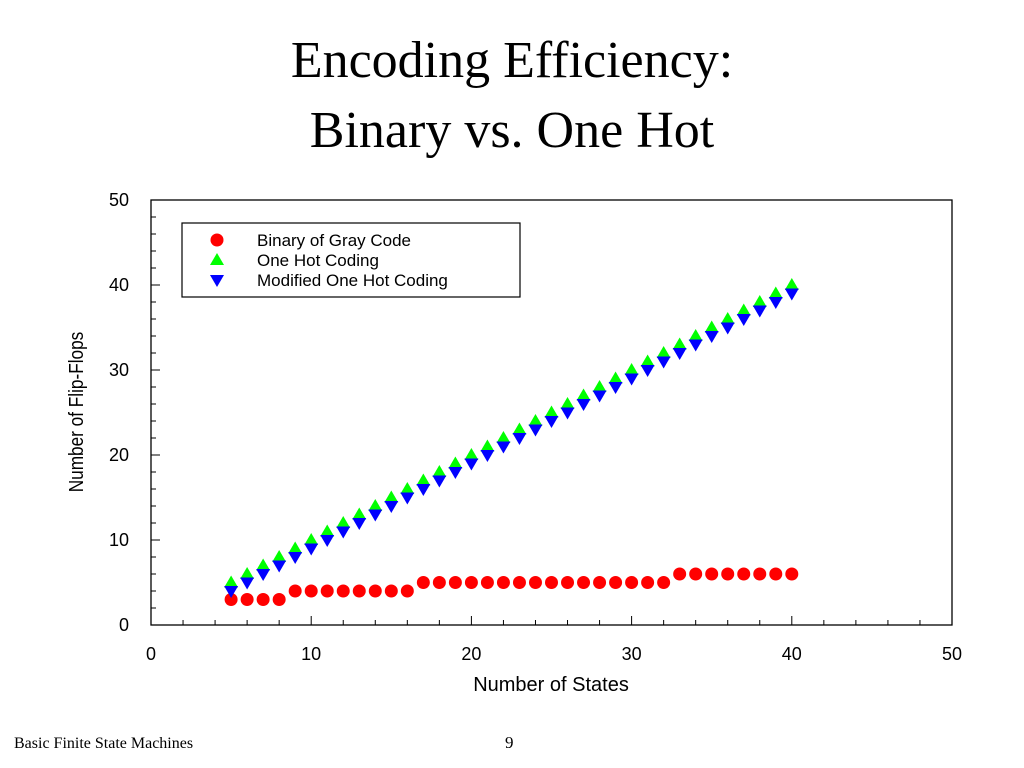  What do you see at coordinates (311, 654) in the screenshot?
I see `x-tick-label: 10` at bounding box center [311, 654].